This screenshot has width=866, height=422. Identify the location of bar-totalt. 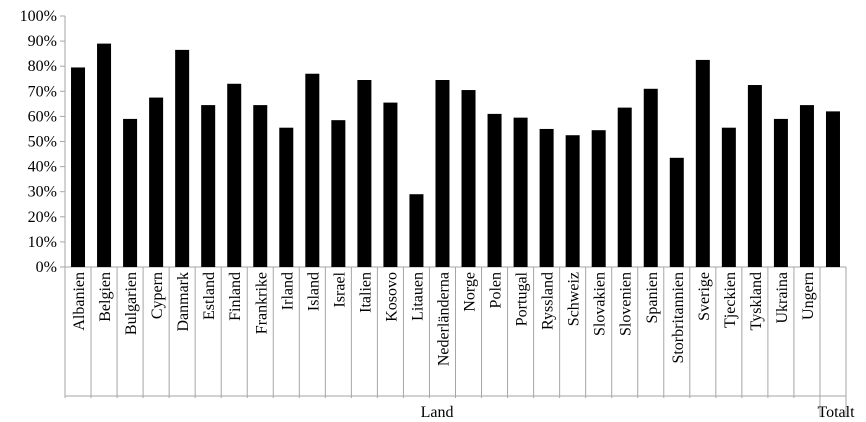
(832, 189).